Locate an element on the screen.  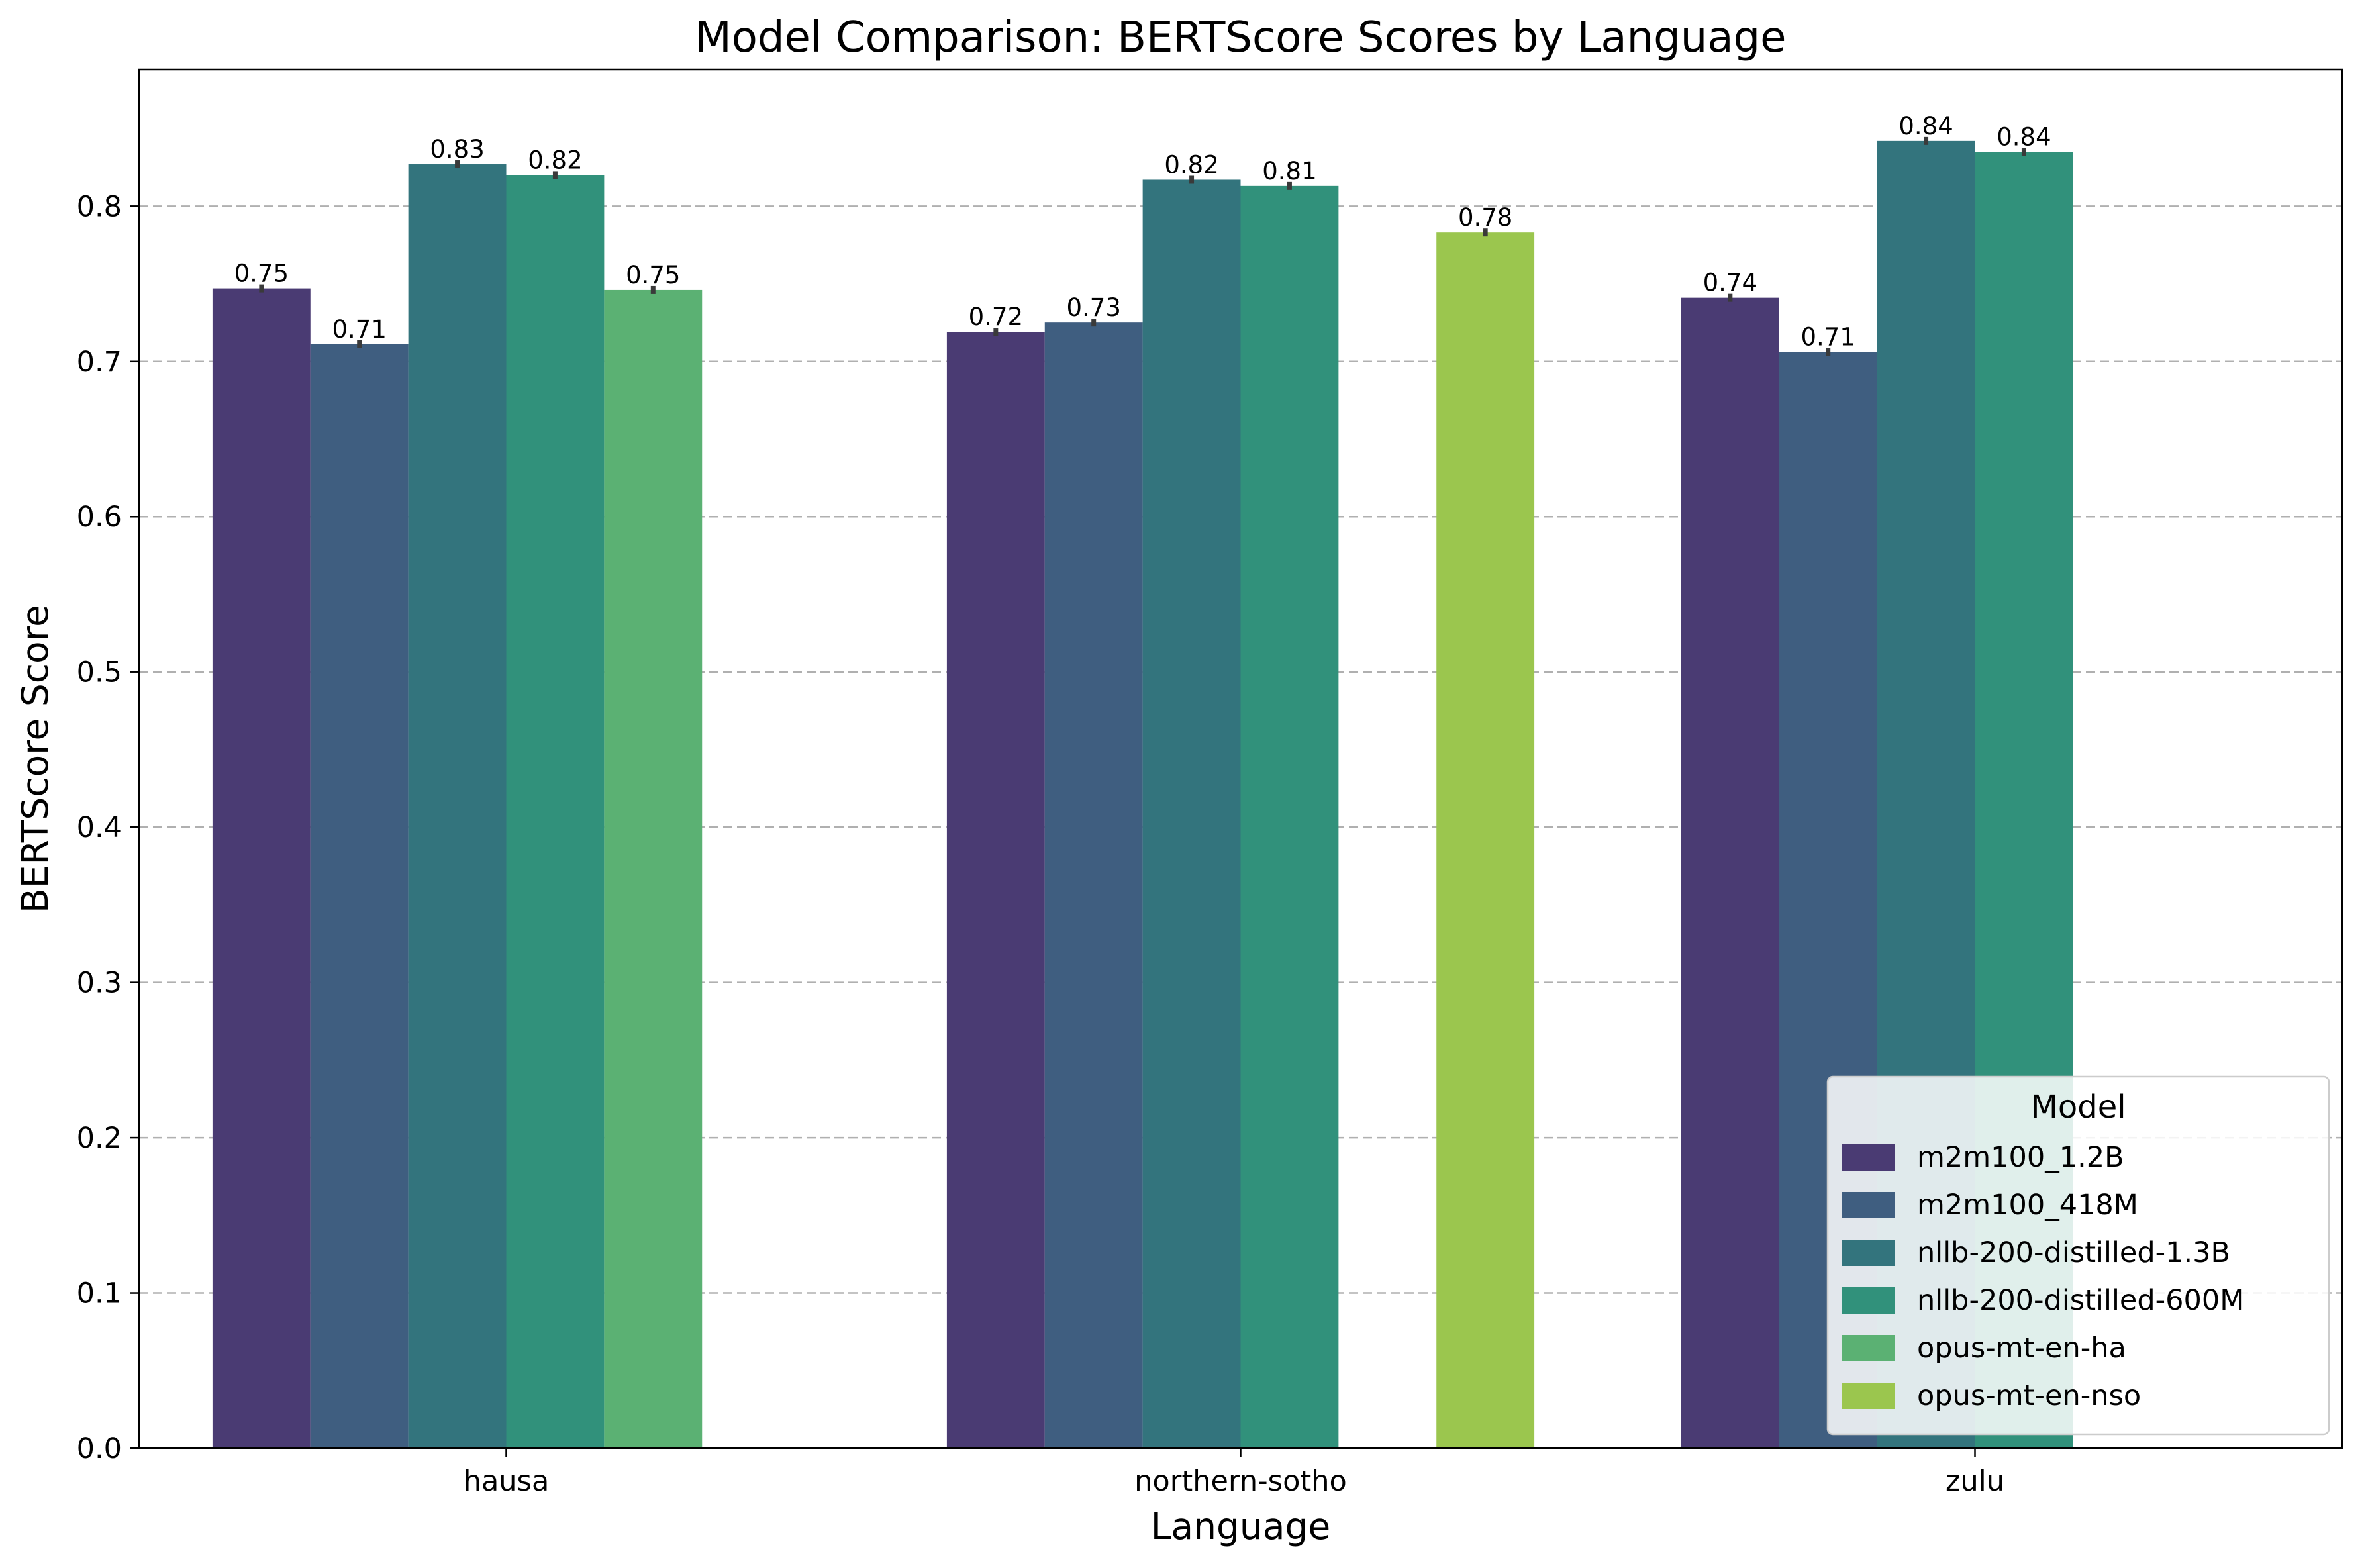
legend-item: m2m100_418M is located at coordinates (1990, 1205).